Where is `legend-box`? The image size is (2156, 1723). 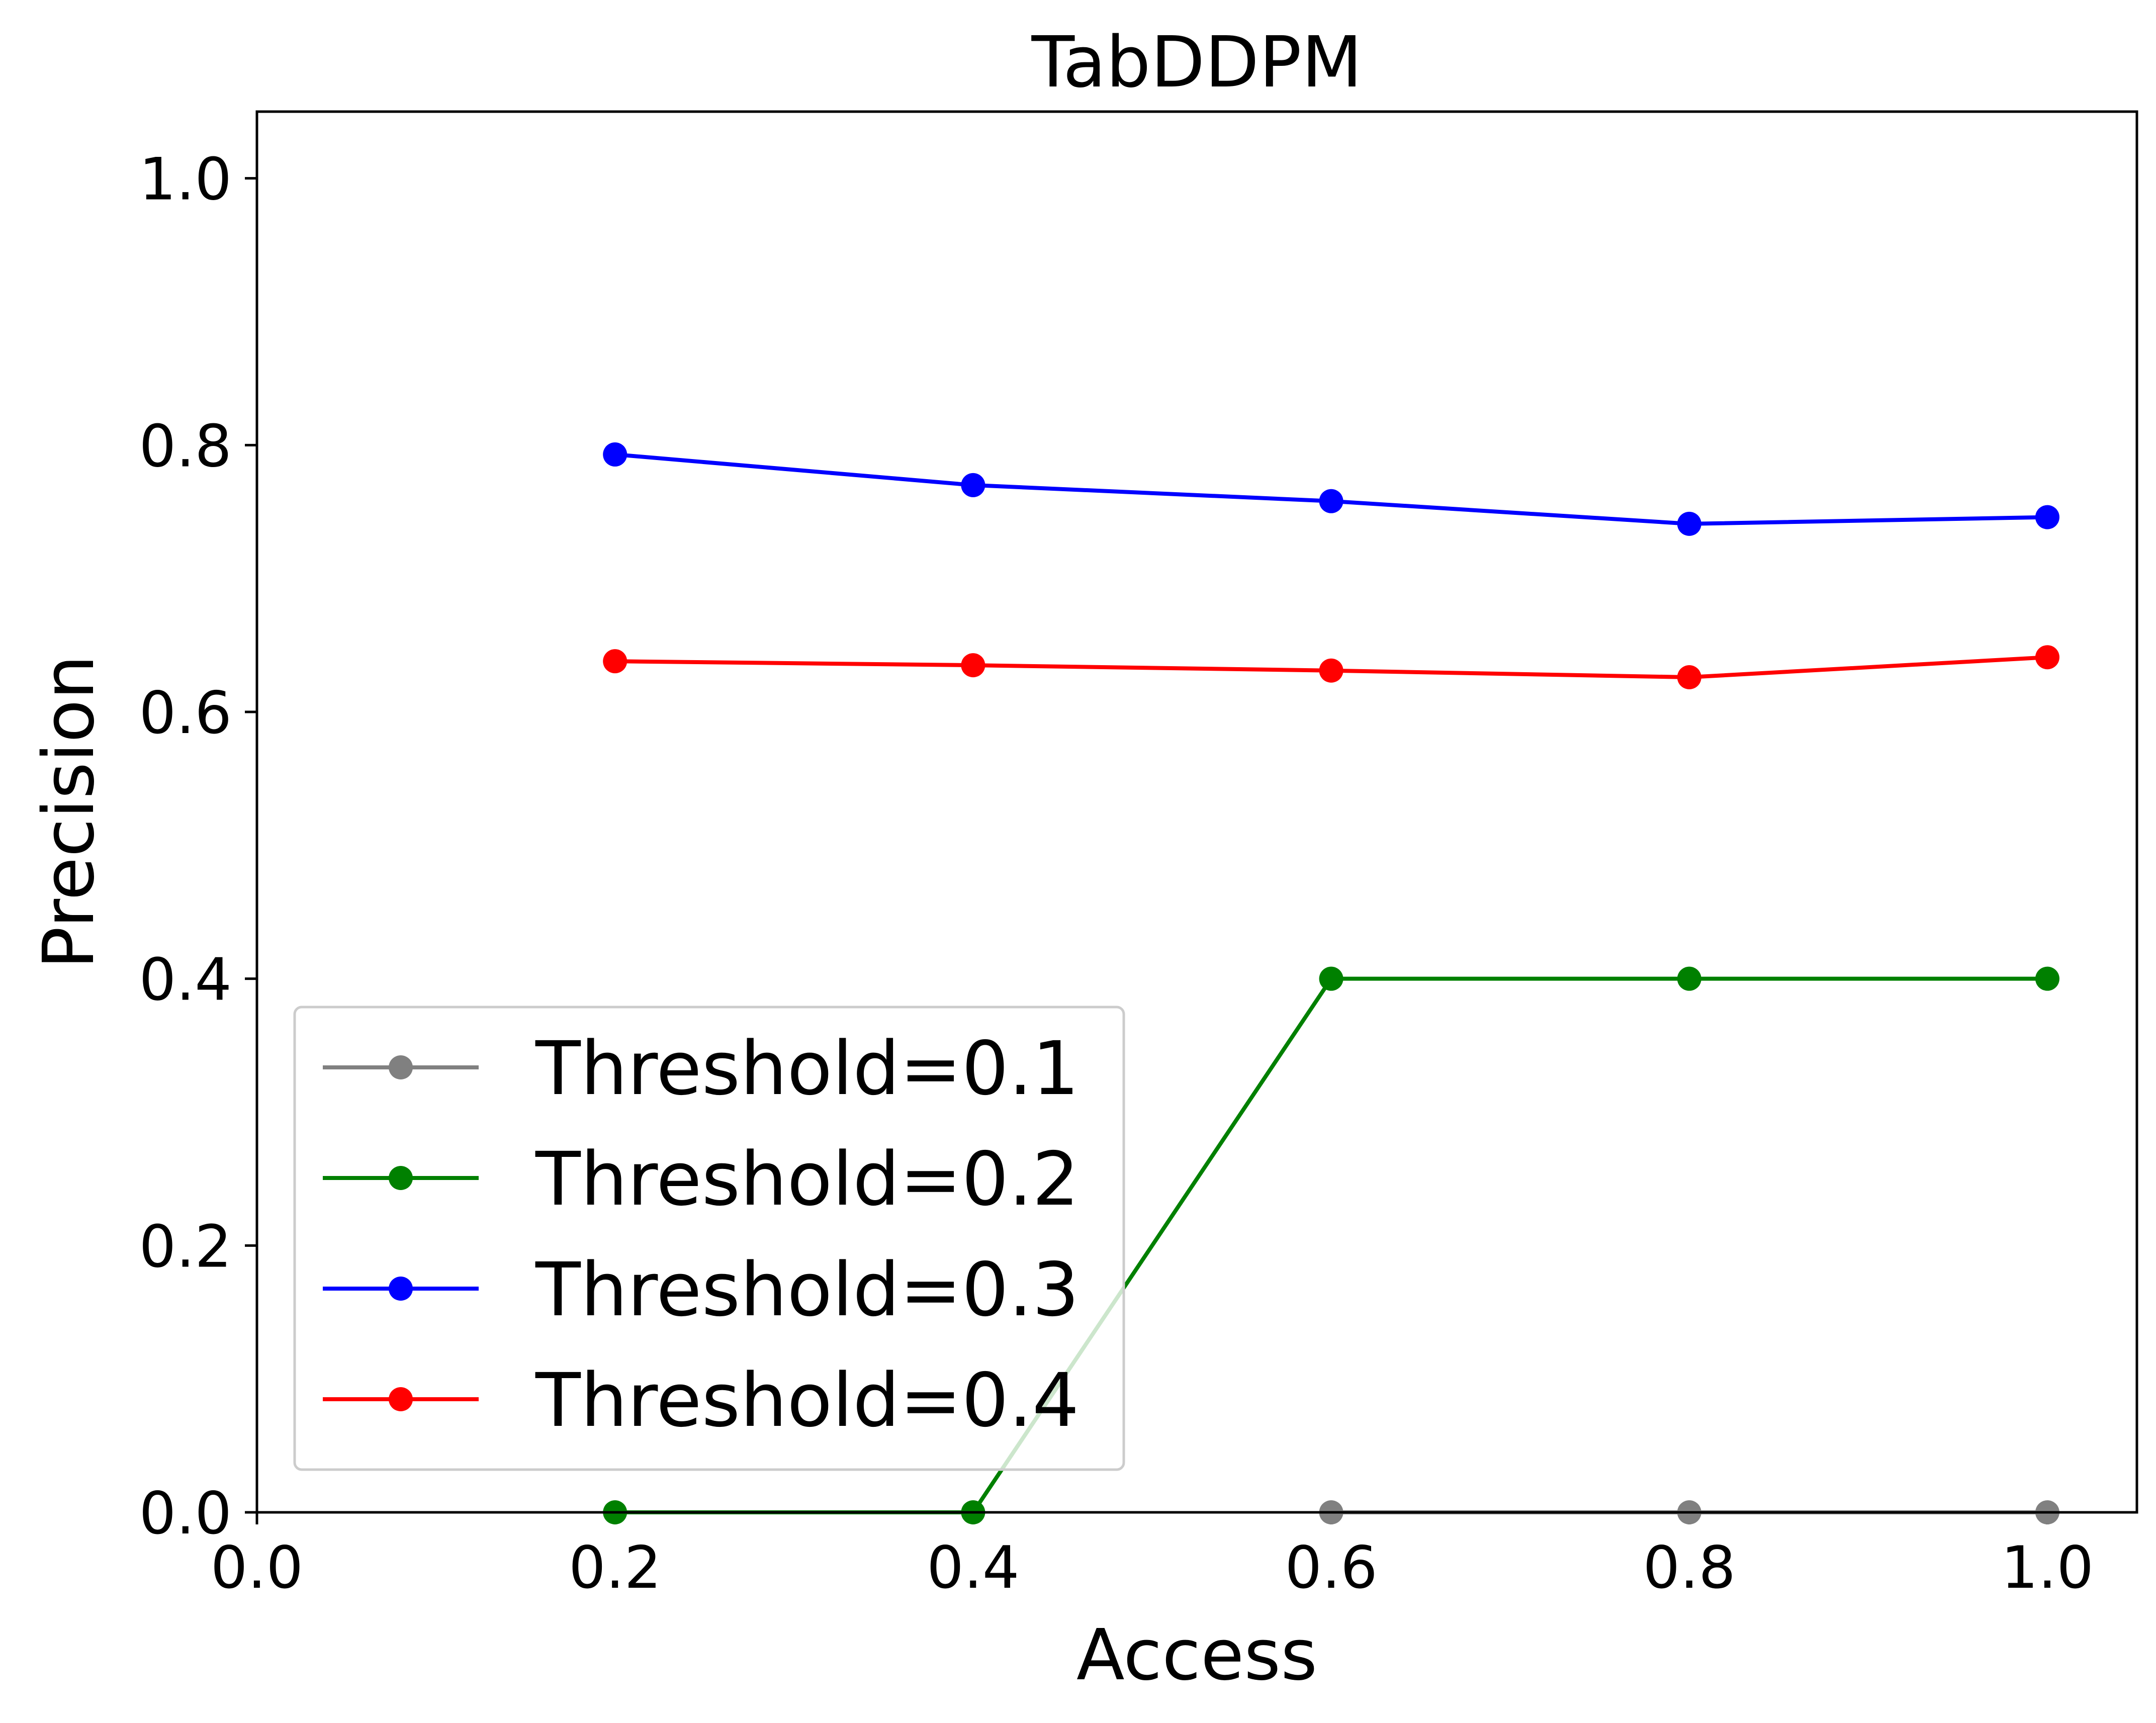 legend-box is located at coordinates (709, 1238).